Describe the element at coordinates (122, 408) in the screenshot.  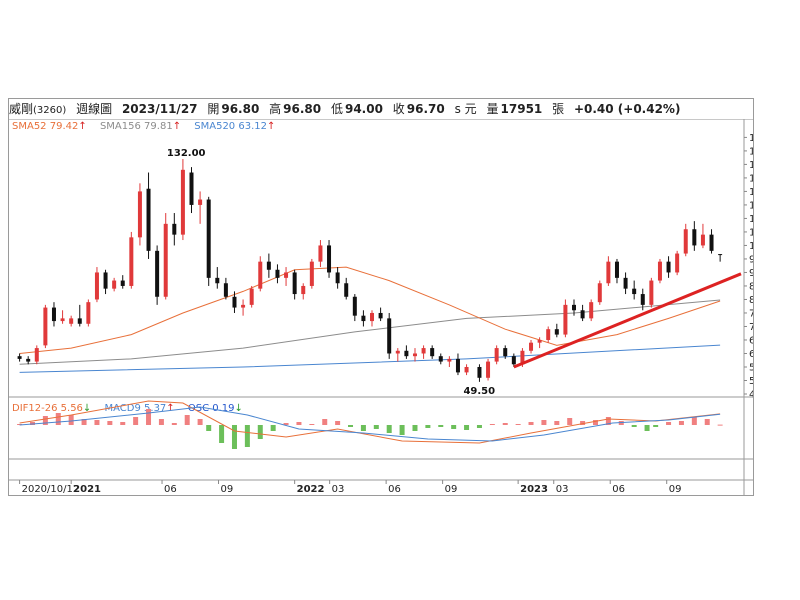
I see `macd-label: MACD9` at that location.